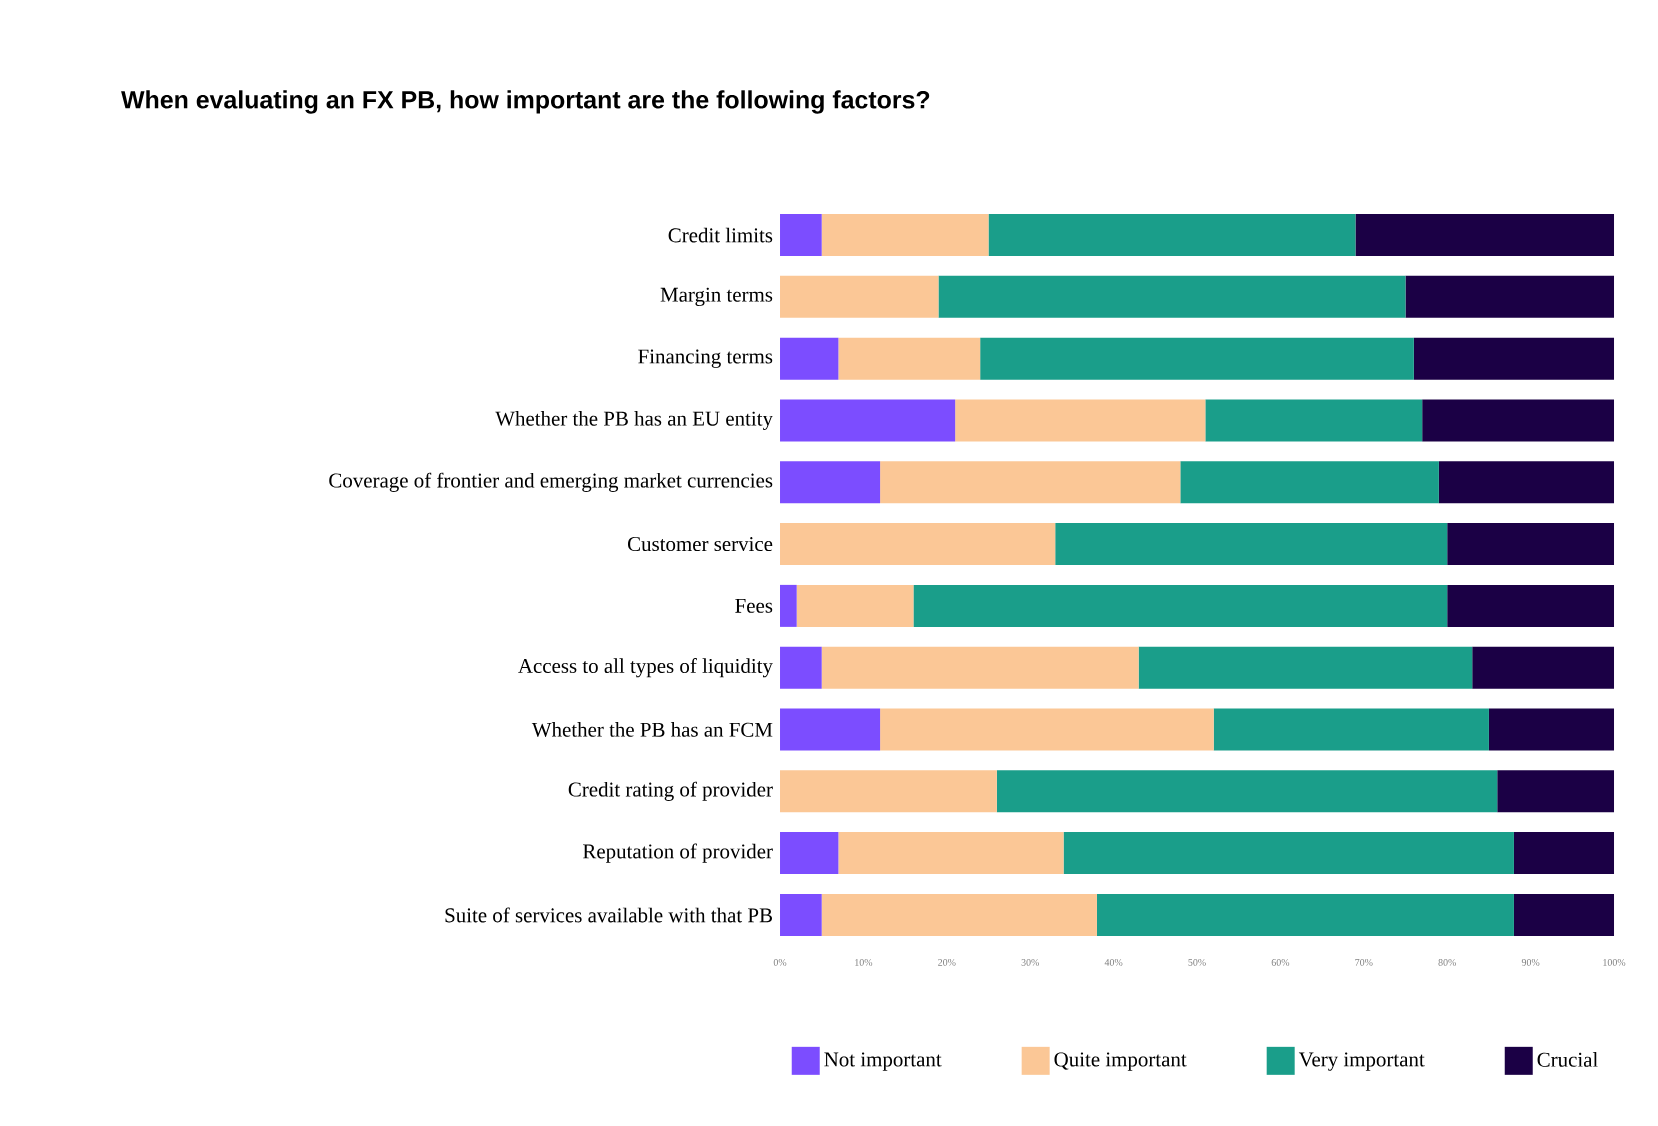 The width and height of the screenshot is (1658, 1126). Describe the element at coordinates (678, 853) in the screenshot. I see `y-tick-label: Reputation of provider` at that location.